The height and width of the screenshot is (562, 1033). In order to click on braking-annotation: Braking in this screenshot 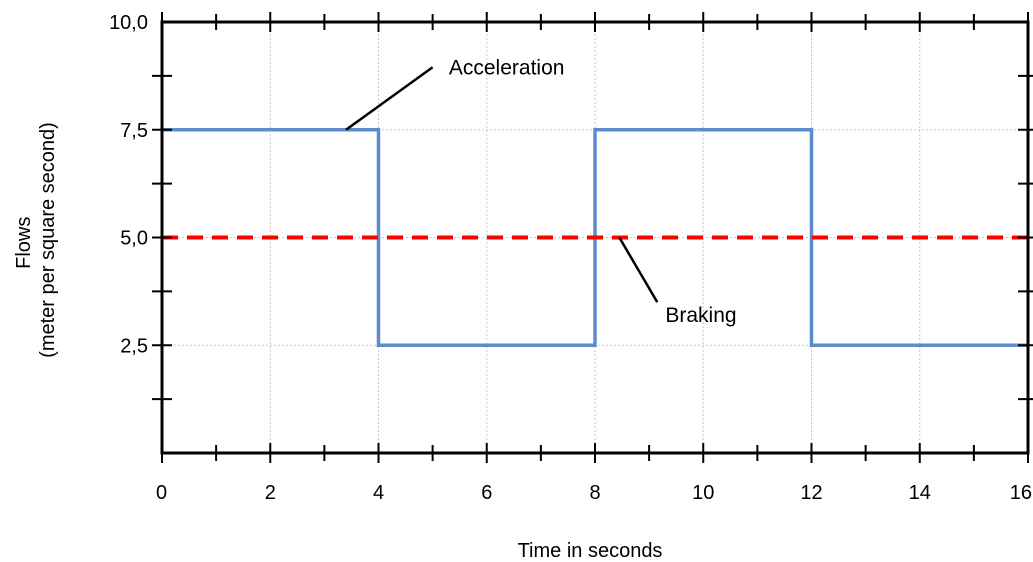, I will do `click(700, 315)`.